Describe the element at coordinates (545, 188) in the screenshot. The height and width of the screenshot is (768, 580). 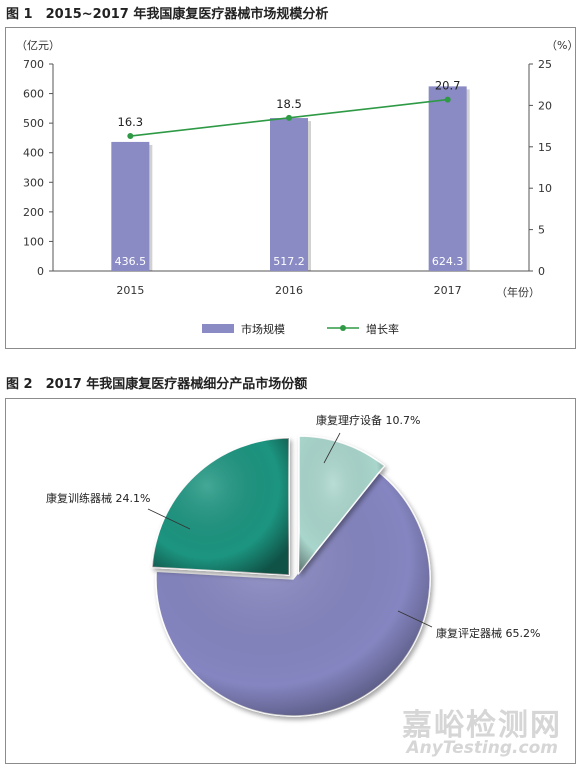
I see `right-y-tick-label: 10` at that location.